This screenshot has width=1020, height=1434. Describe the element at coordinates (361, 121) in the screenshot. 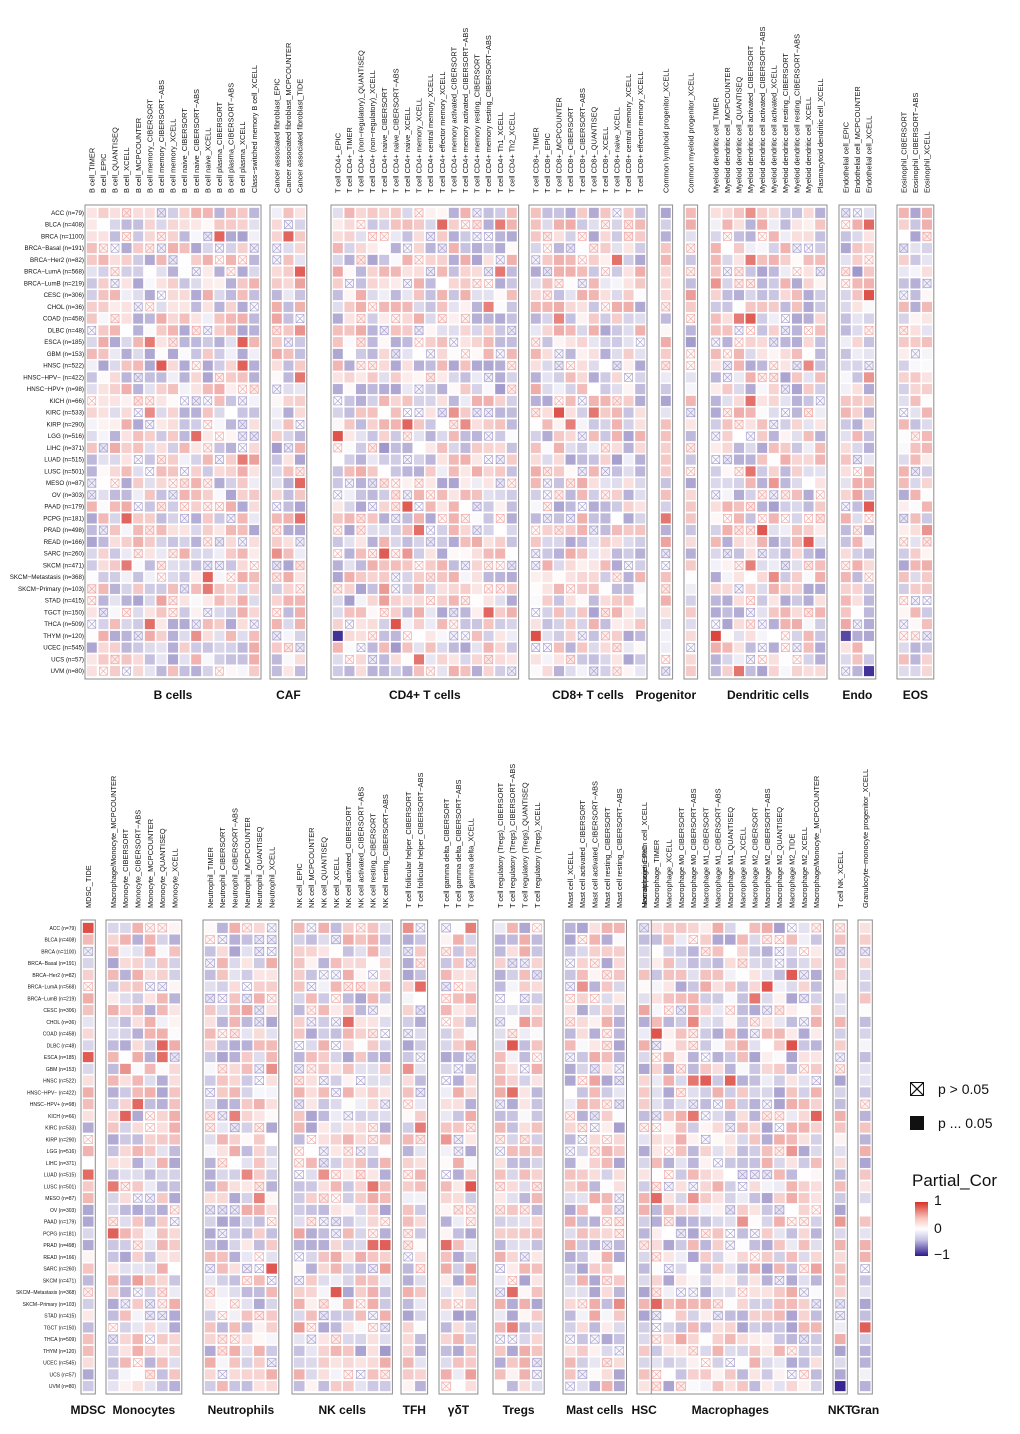

I see `column-label: T cell CD4+ (non−regulatory)_QUANTISEQ` at that location.